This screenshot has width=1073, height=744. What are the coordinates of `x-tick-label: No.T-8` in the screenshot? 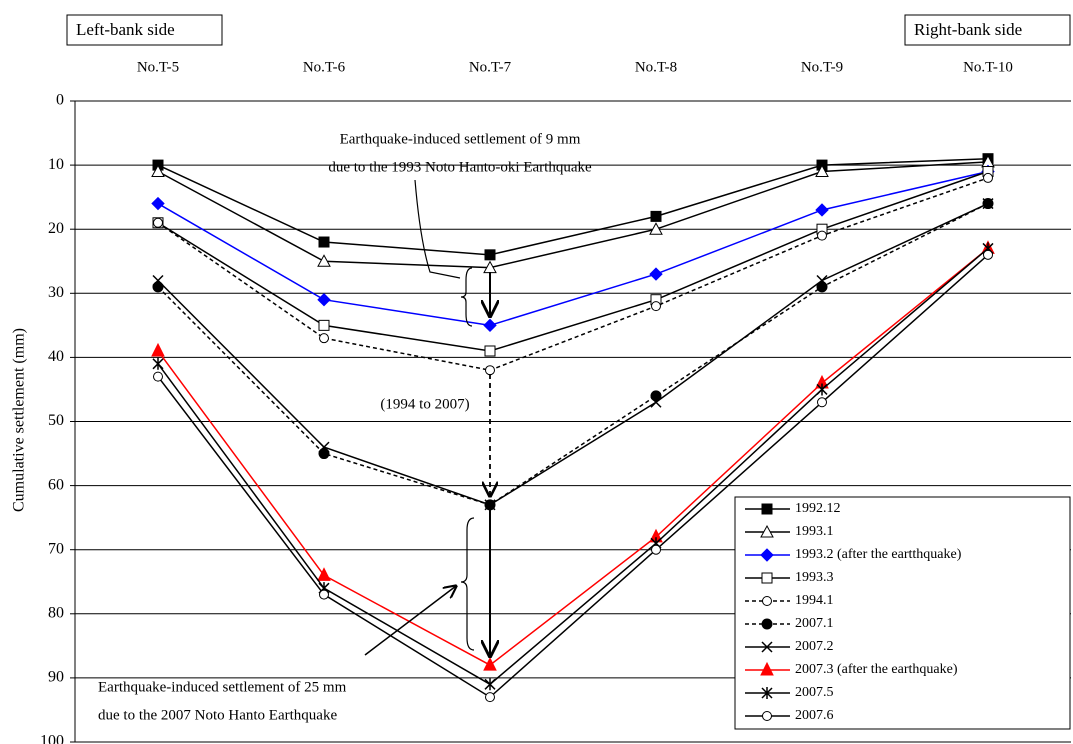 It's located at (656, 67).